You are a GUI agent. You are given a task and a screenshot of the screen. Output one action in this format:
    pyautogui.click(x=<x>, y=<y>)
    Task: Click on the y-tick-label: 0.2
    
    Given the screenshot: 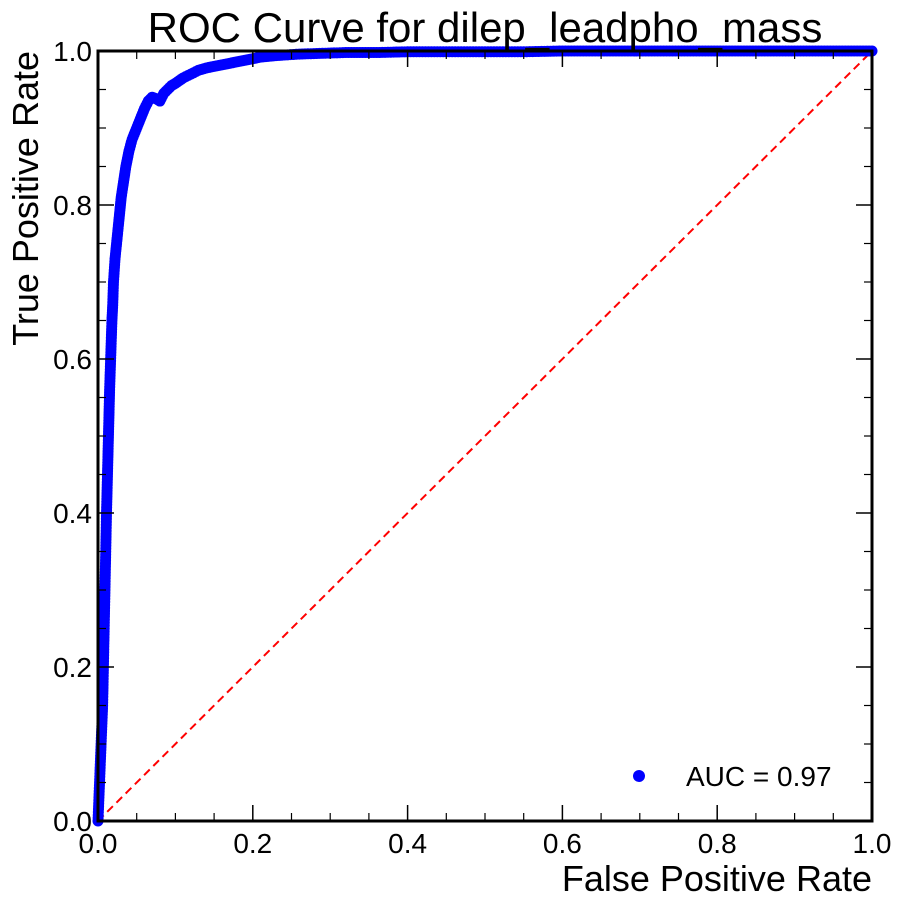 What is the action you would take?
    pyautogui.click(x=72, y=667)
    